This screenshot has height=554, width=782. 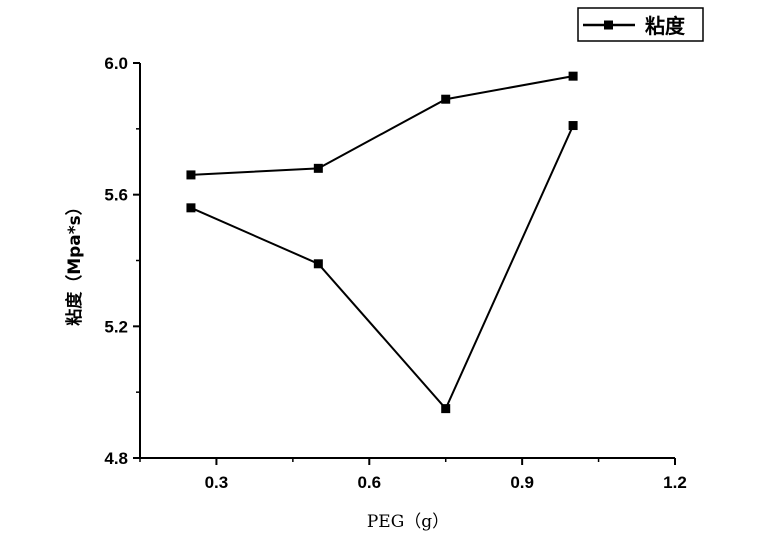 What do you see at coordinates (217, 482) in the screenshot?
I see `x-tick-label: 0.3` at bounding box center [217, 482].